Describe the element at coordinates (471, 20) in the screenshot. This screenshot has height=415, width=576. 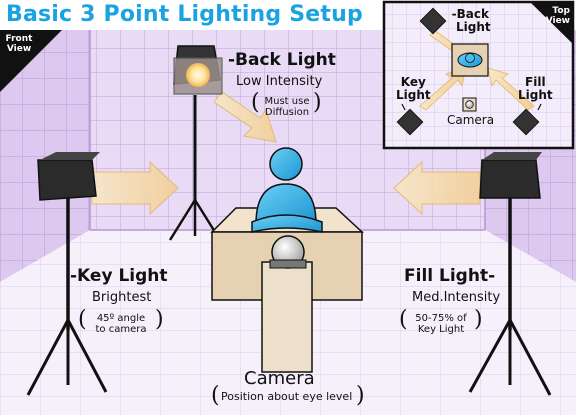
I see `top-back-light-label: -Back Light` at that location.